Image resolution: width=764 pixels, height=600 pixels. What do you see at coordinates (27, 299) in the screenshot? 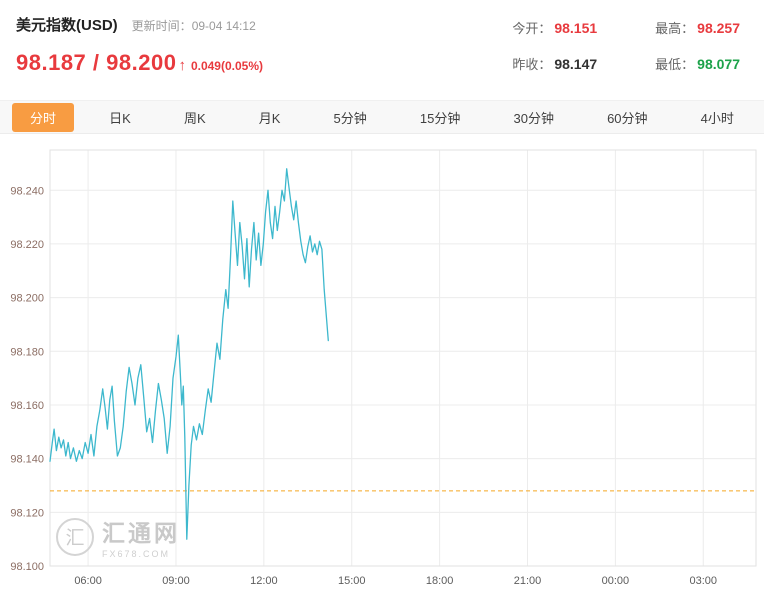
I see `y-axis-label: 98.200` at bounding box center [27, 299].